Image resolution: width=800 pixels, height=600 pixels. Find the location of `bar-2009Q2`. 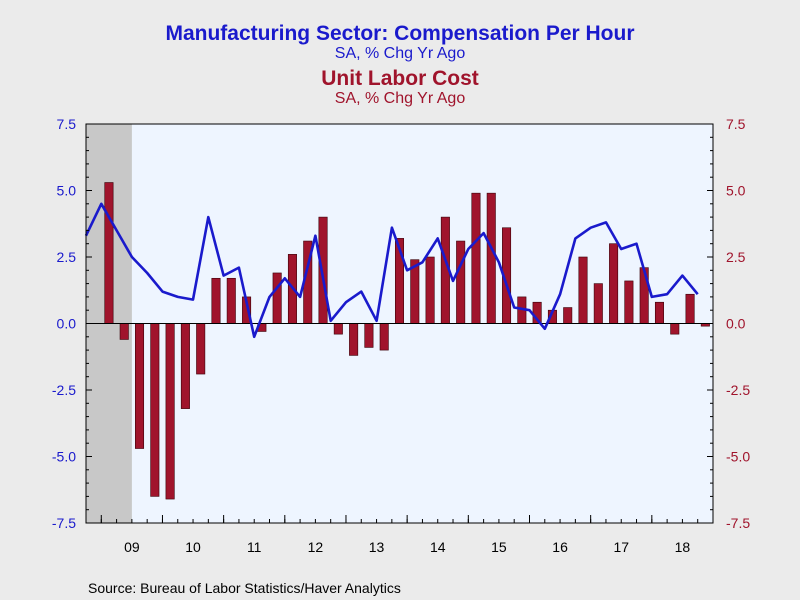

bar-2009Q2 is located at coordinates (124, 331).